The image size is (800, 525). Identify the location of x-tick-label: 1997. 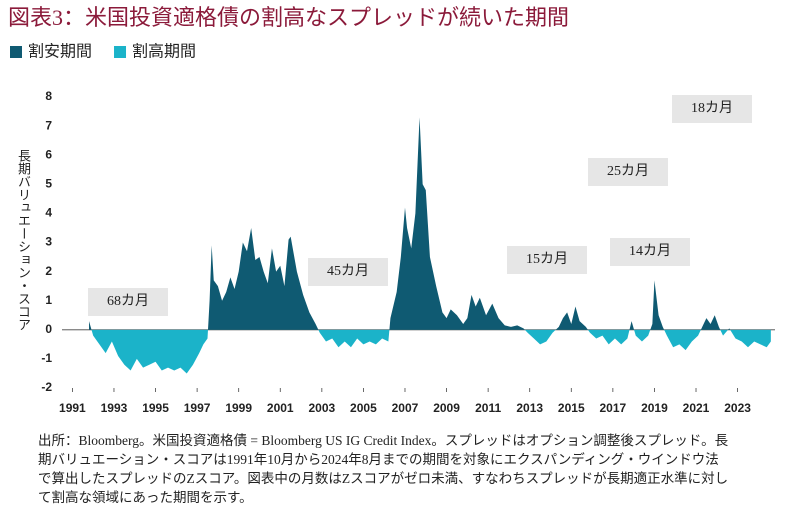
(197, 408).